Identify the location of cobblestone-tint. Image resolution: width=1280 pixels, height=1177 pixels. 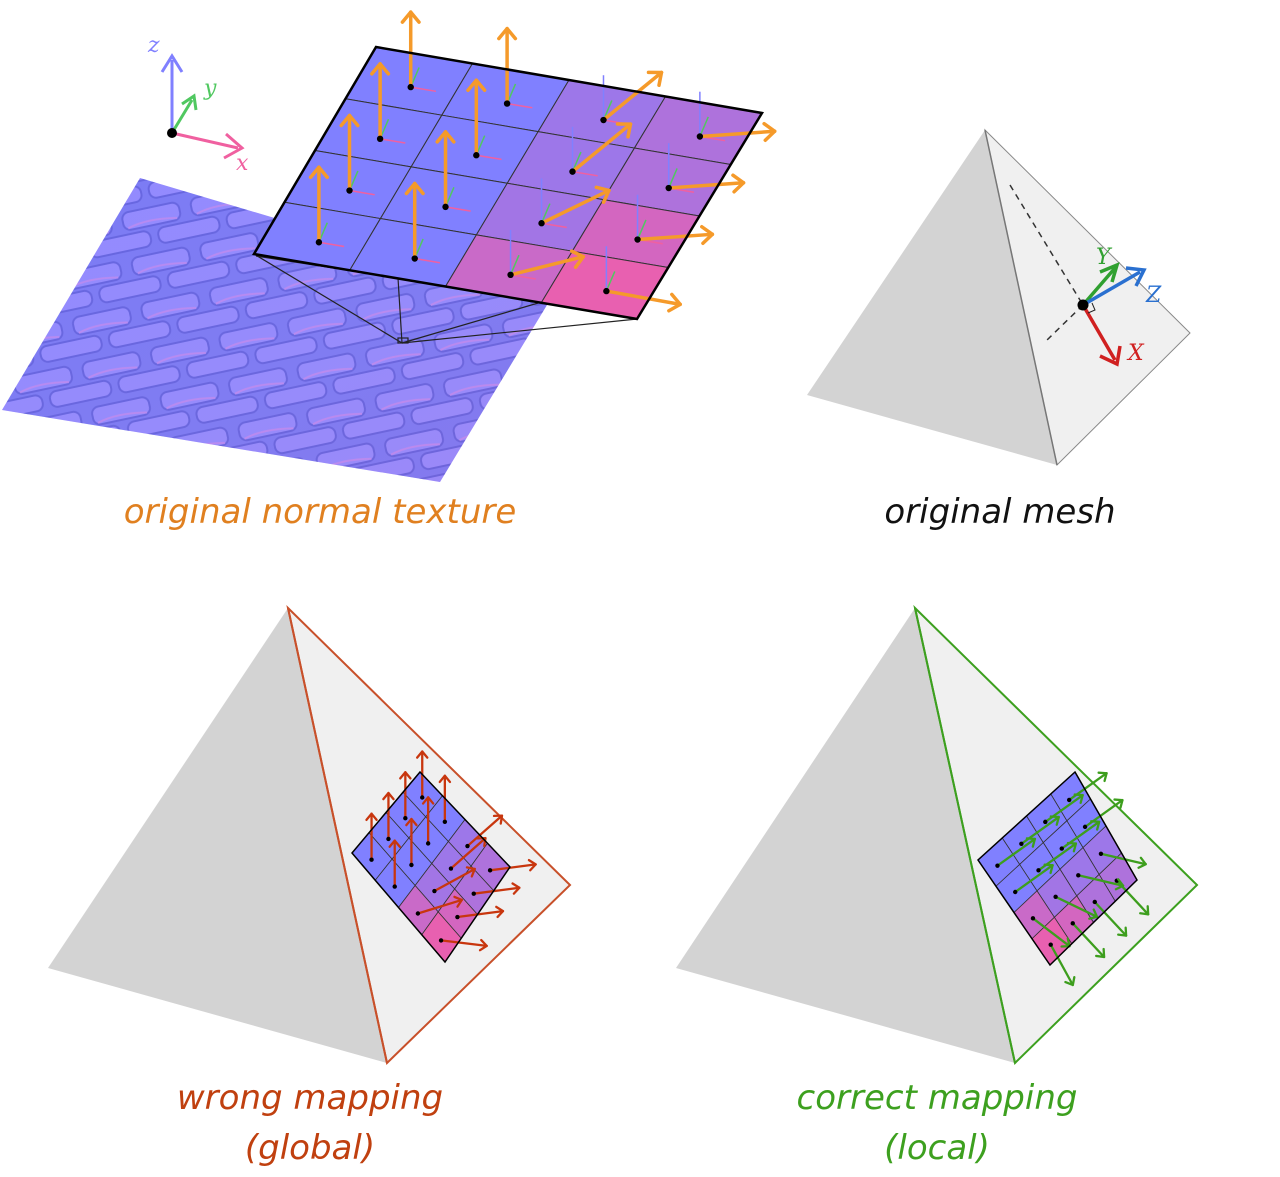
(276, 330).